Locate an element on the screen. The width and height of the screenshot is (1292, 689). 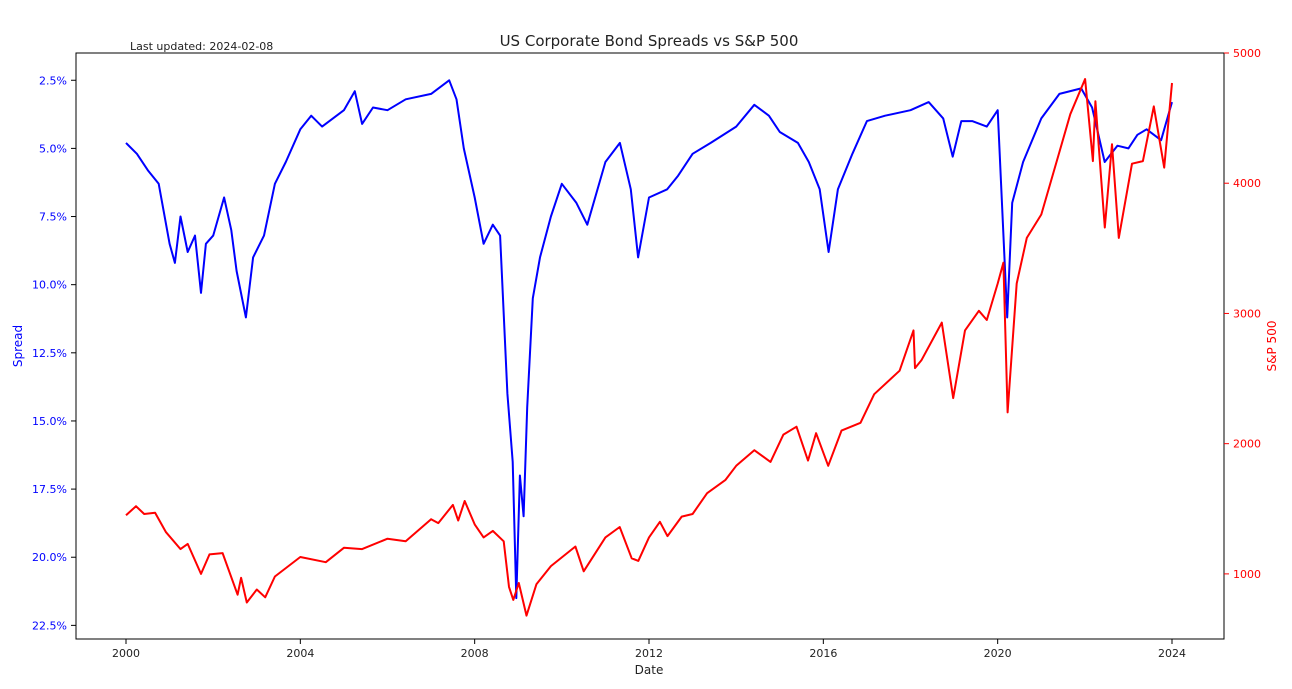
y-left-tick-label: 20.0% is located at coordinates (49, 557).